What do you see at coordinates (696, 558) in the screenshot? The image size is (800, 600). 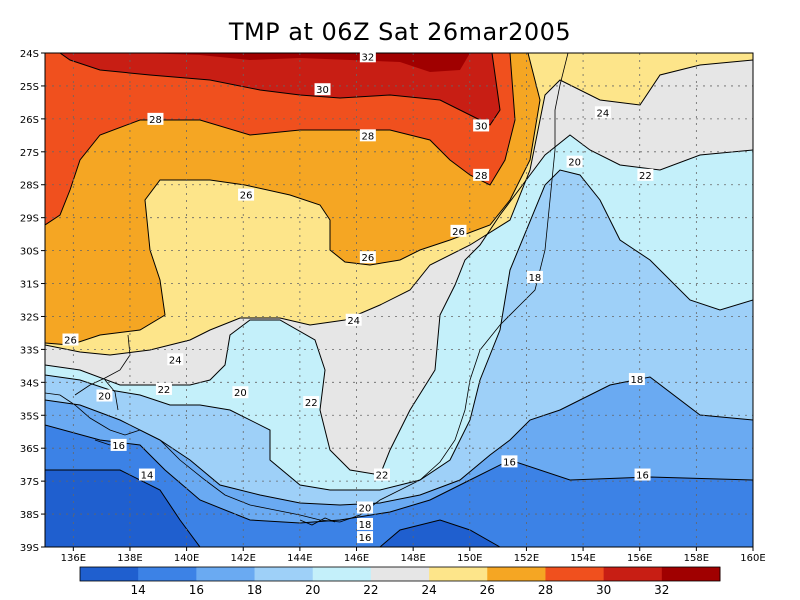 I see `x-tick-label: 158E` at bounding box center [696, 558].